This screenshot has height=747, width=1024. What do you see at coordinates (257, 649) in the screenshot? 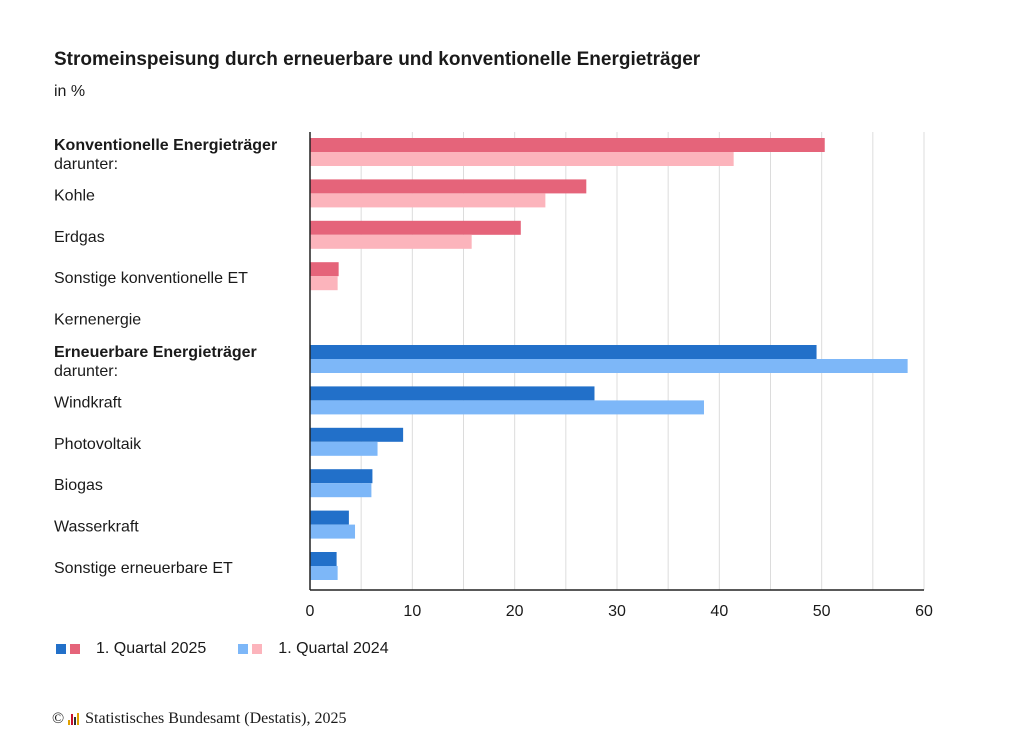
I see `legend-swatch-2024-konventionell` at bounding box center [257, 649].